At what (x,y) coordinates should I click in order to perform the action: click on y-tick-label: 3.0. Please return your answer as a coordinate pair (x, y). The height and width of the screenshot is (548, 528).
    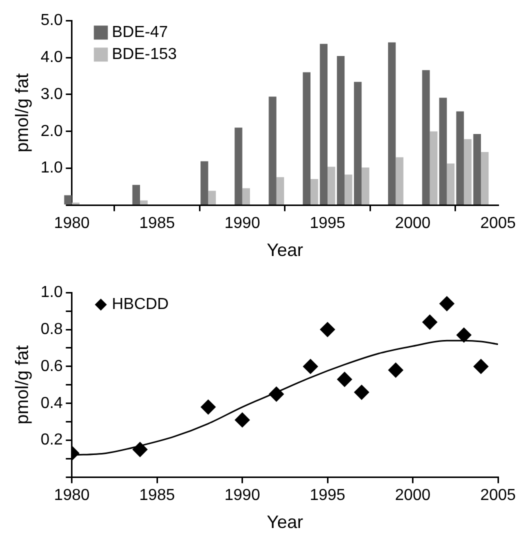
    Looking at the image, I should click on (51, 94).